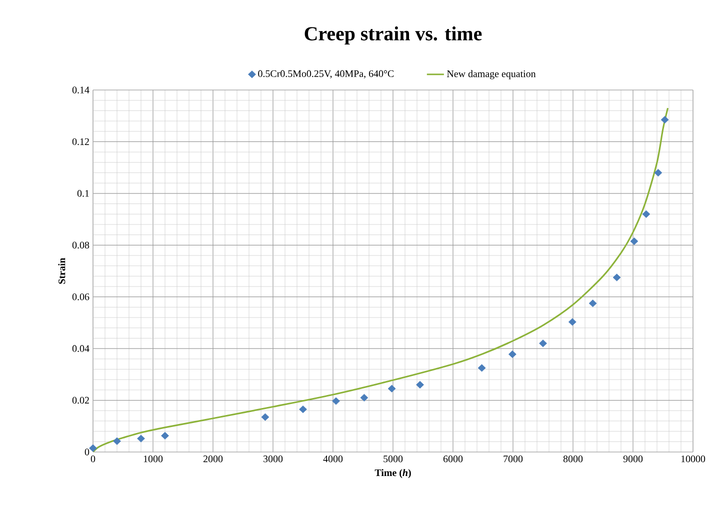  What do you see at coordinates (83, 193) in the screenshot?
I see `y-tick-label: 0.1` at bounding box center [83, 193].